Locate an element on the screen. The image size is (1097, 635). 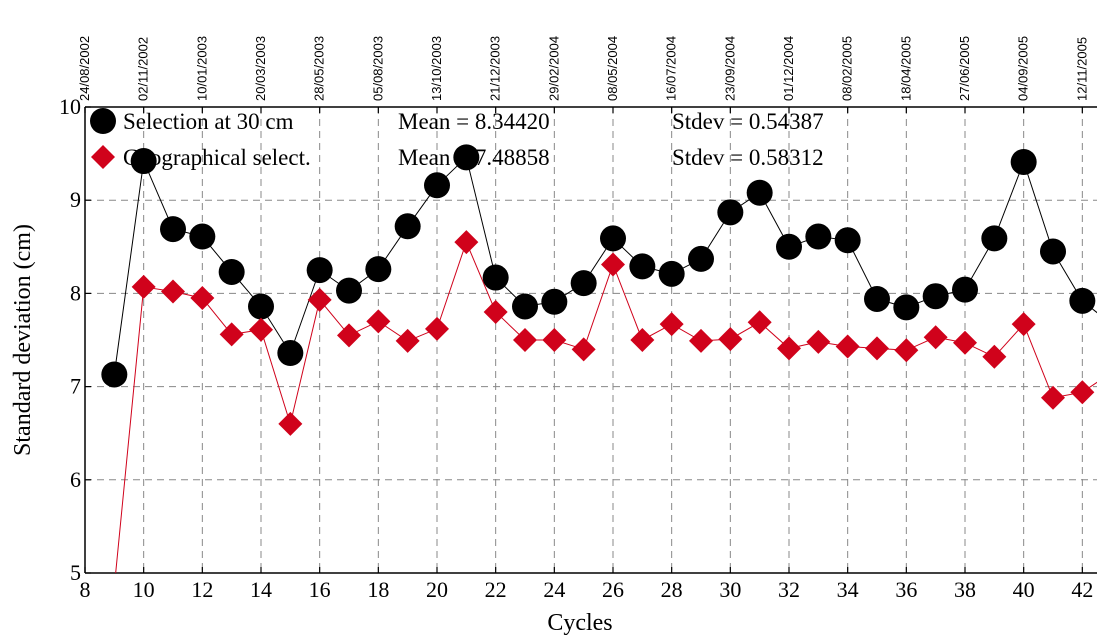
date-tick-label: 04/09/2005 is located at coordinates (1023, 68).